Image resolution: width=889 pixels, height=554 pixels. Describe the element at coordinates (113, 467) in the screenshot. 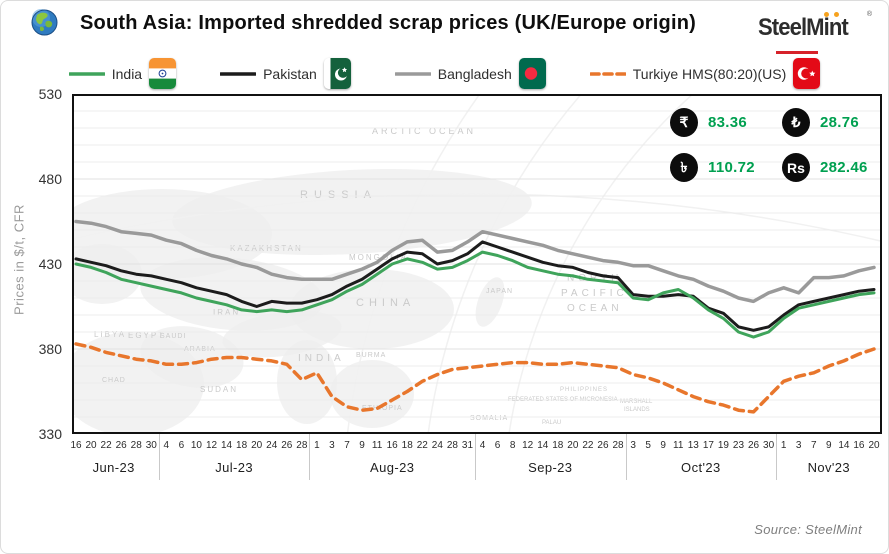

I see `month-label: Jun-23` at that location.